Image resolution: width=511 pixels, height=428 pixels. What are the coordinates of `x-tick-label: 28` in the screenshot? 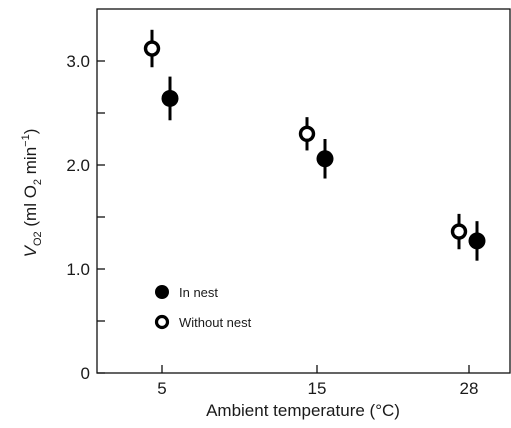 It's located at (469, 388).